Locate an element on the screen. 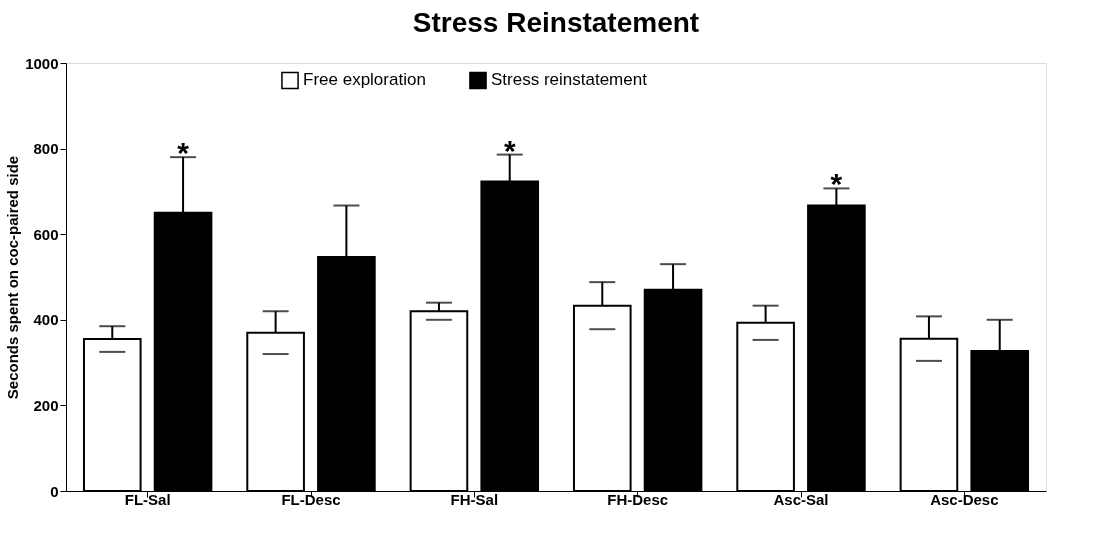 This screenshot has width=1112, height=539. y-tick-label: 800 is located at coordinates (46, 149).